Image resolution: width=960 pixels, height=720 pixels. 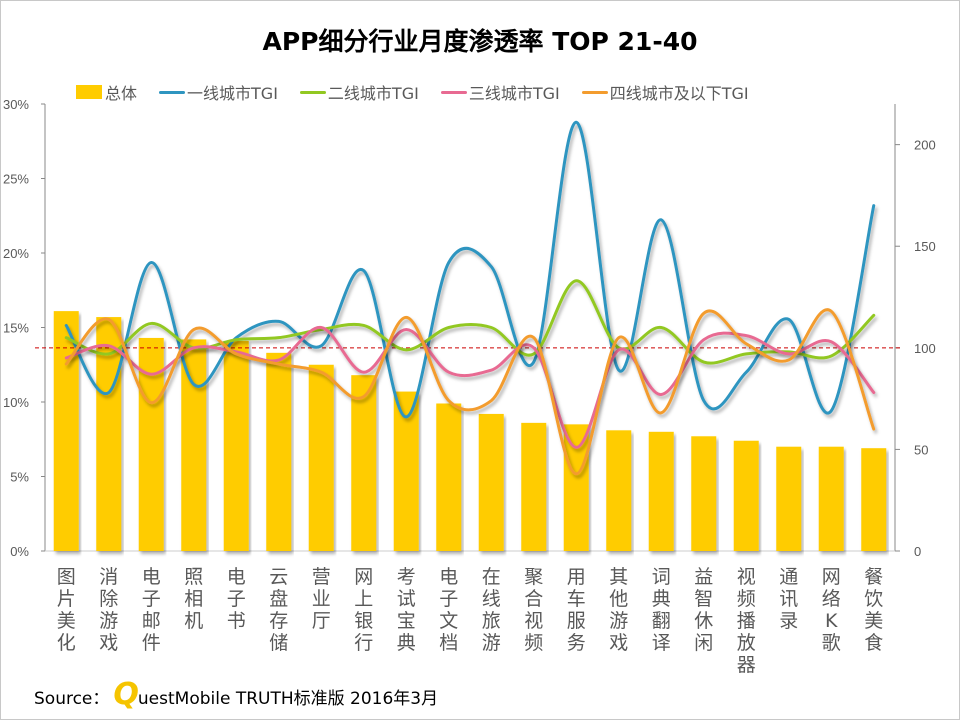 I want to click on category-label: 用车服务, so click(x=576, y=610).